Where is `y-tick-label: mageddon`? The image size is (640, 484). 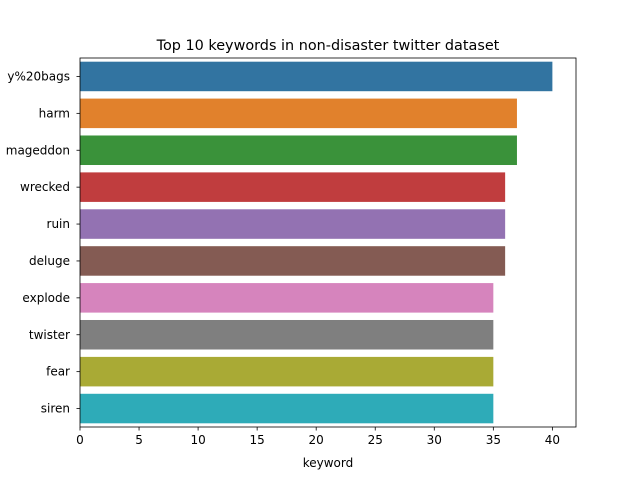
y-tick-label: mageddon is located at coordinates (38, 150).